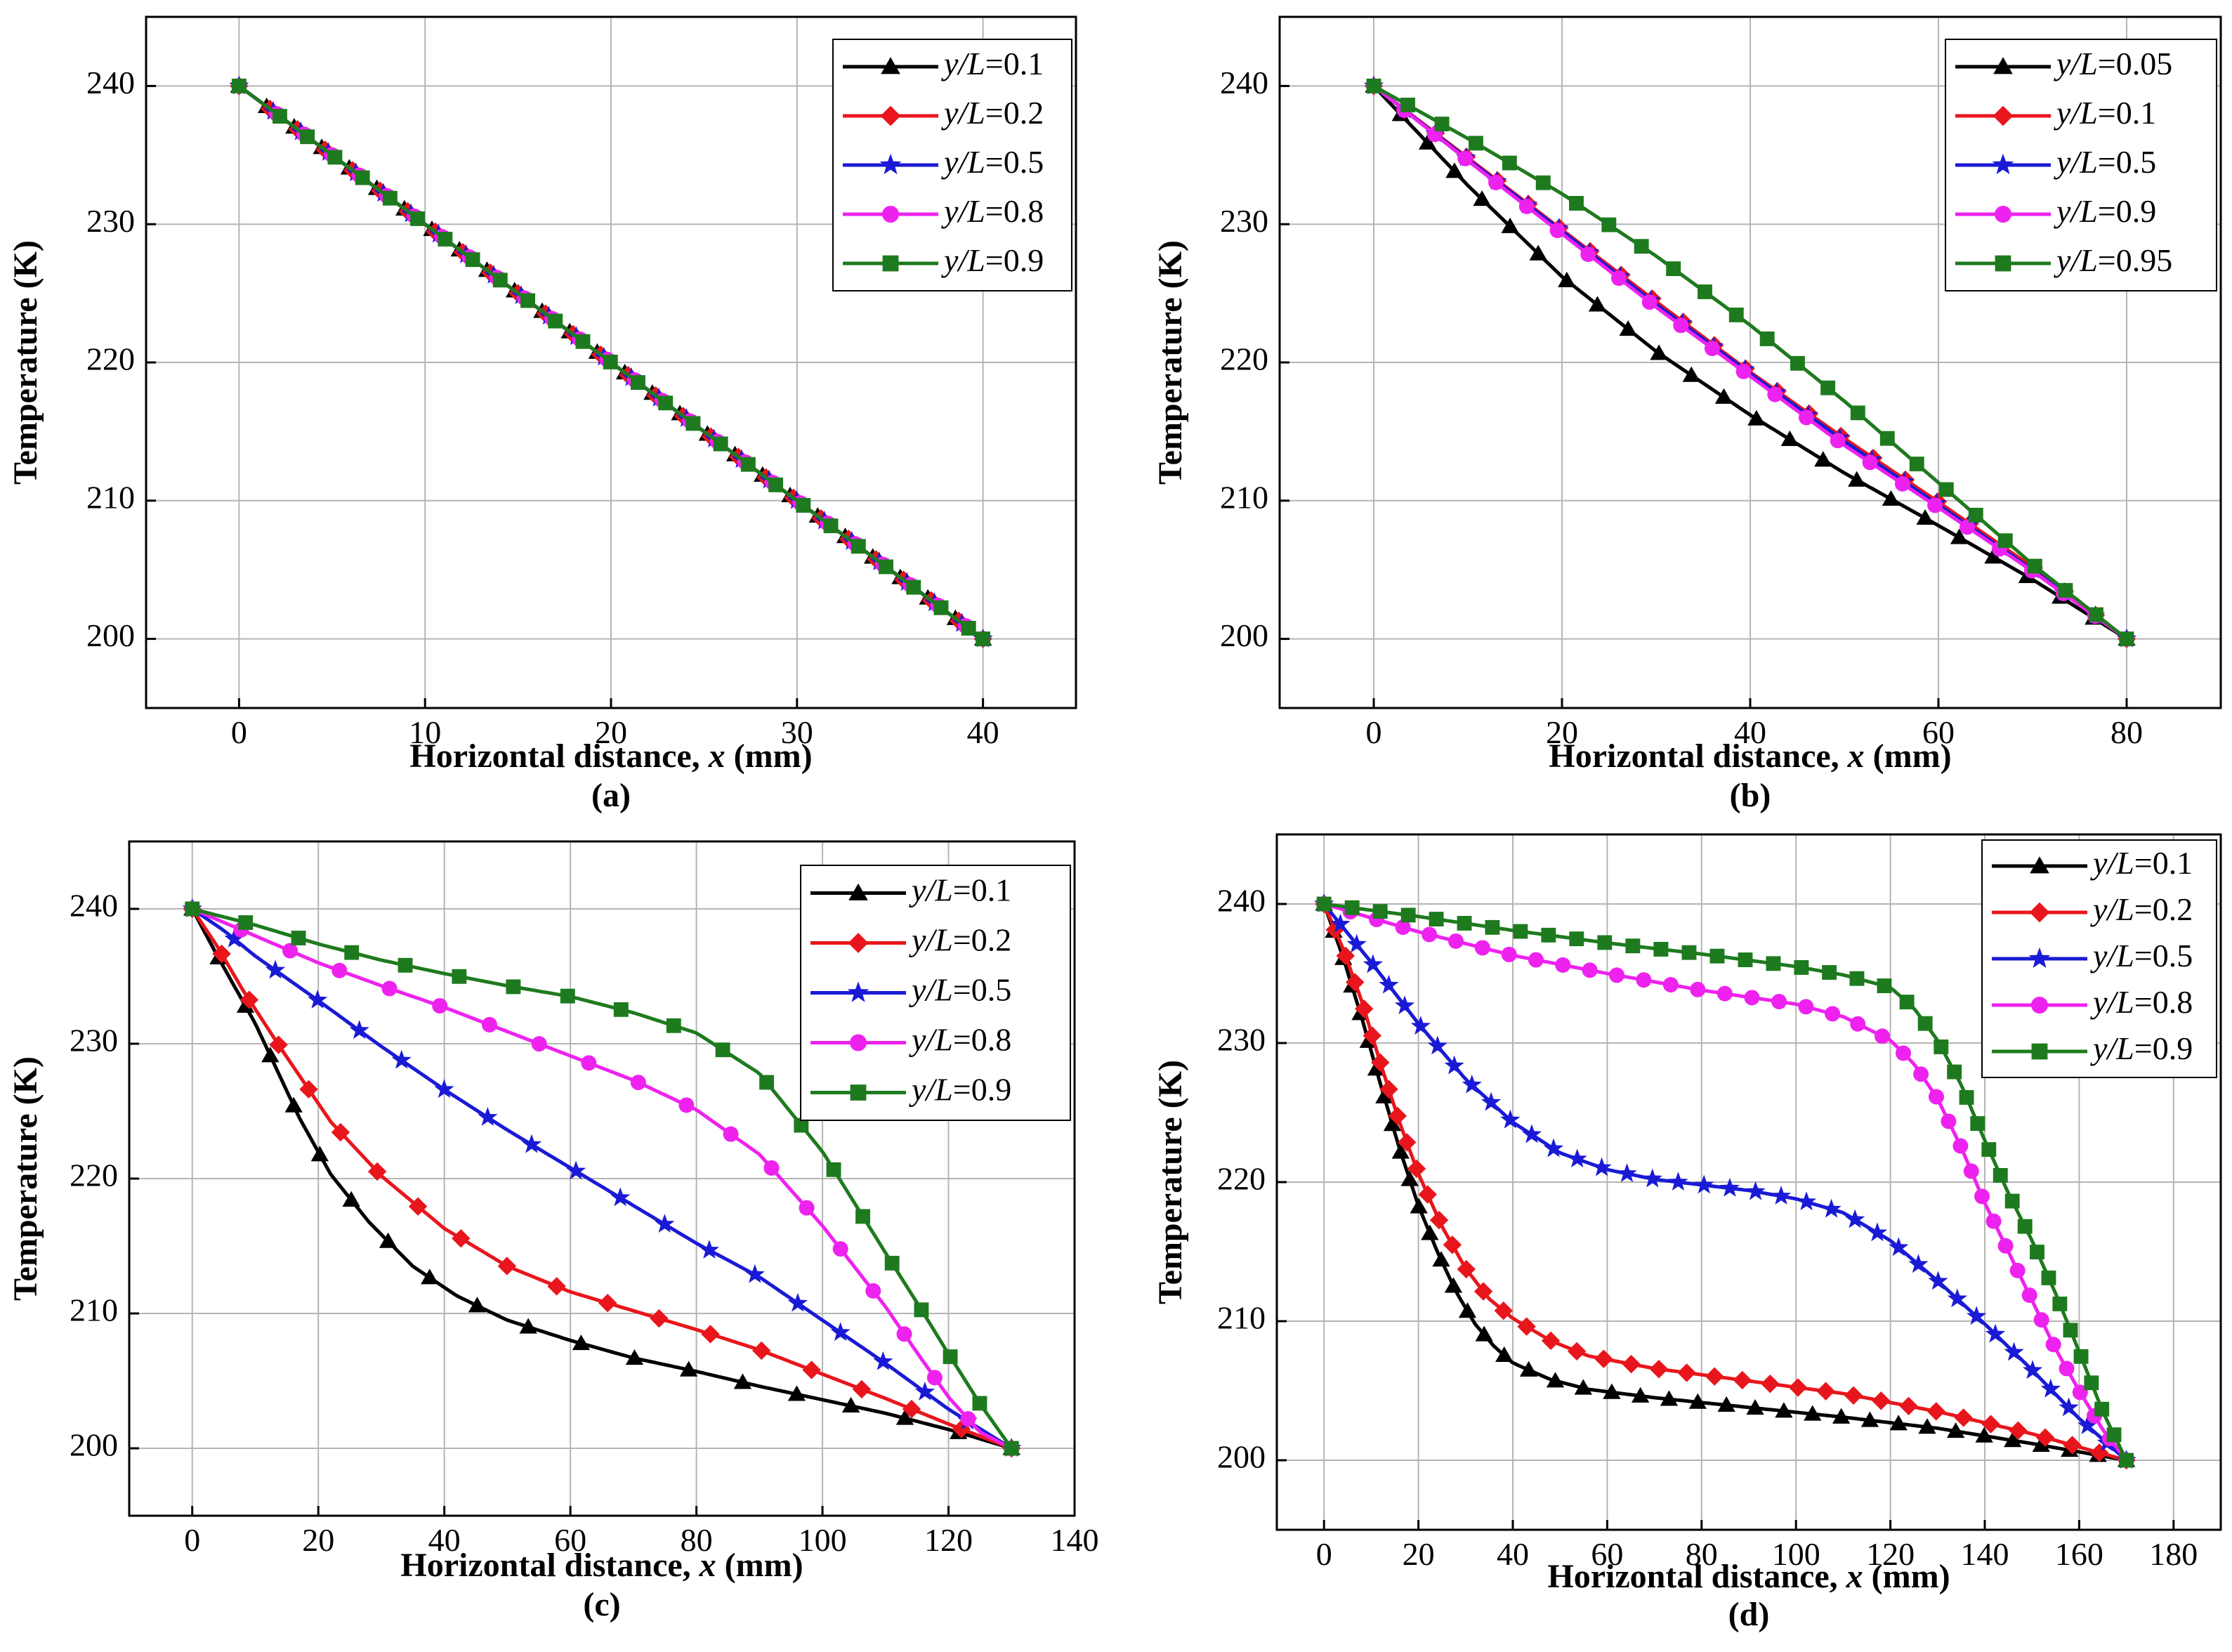  I want to click on x-axis-label-var: x, so click(717, 756).